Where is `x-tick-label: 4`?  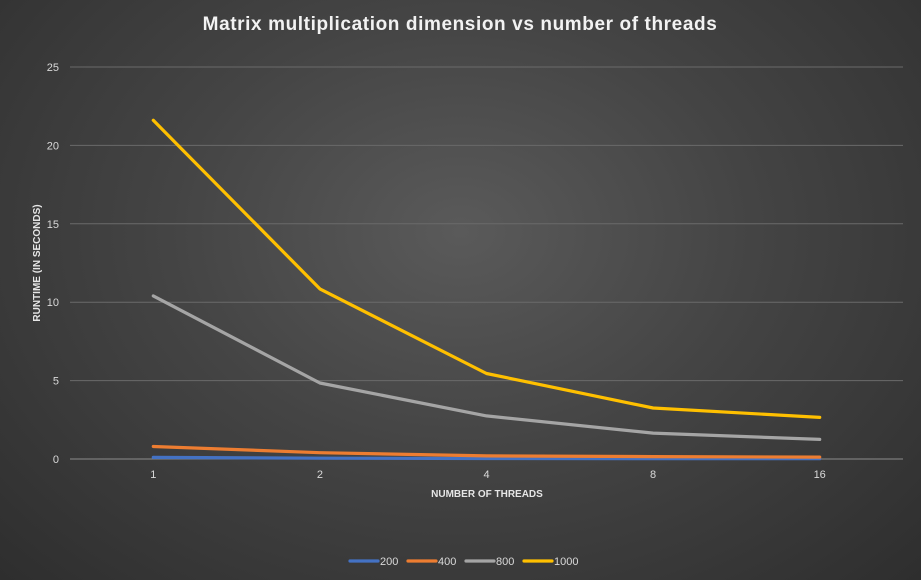 x-tick-label: 4 is located at coordinates (486, 475).